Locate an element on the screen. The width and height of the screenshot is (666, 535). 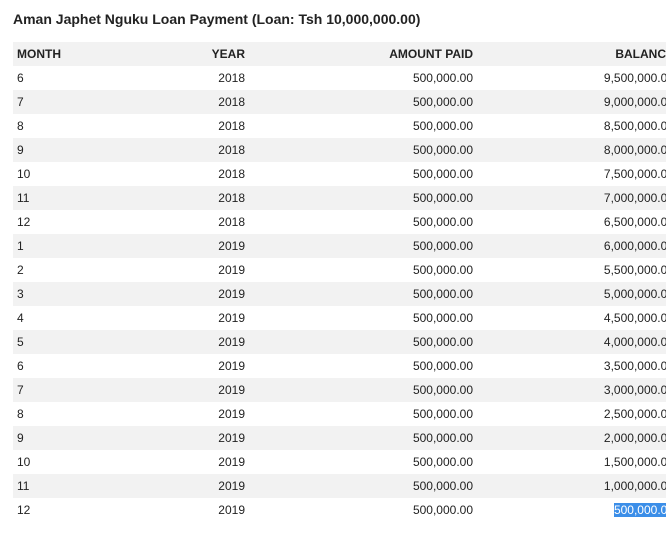
cell-balance: 9,500,000.00 is located at coordinates (571, 78).